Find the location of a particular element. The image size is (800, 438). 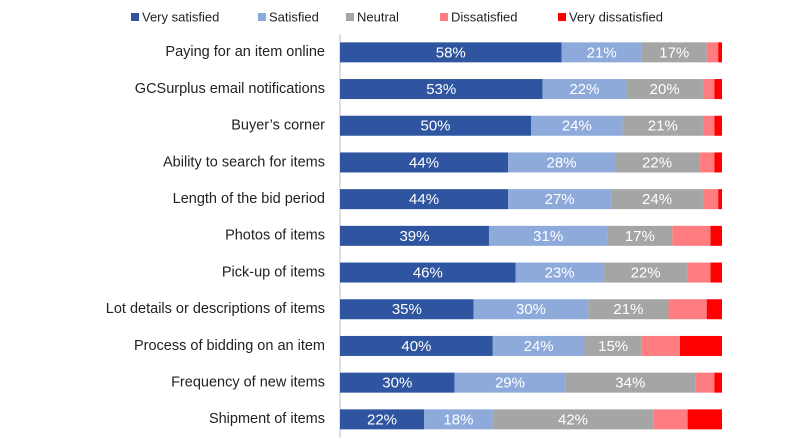

category-label: GCSurplus email notifications is located at coordinates (230, 89).